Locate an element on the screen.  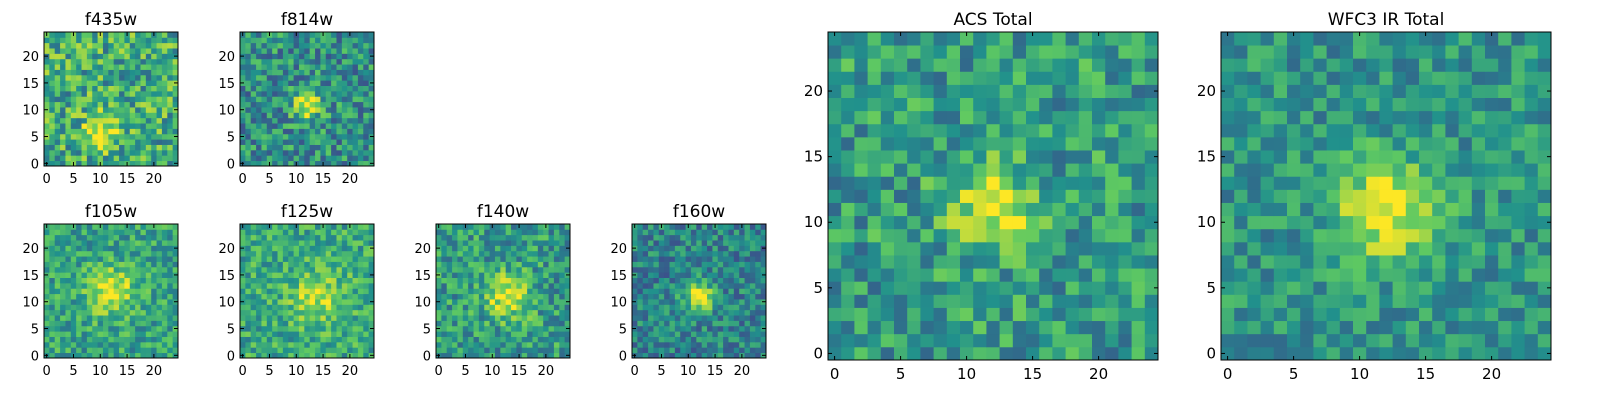
x-tick-label: 0 is located at coordinates (635, 371).